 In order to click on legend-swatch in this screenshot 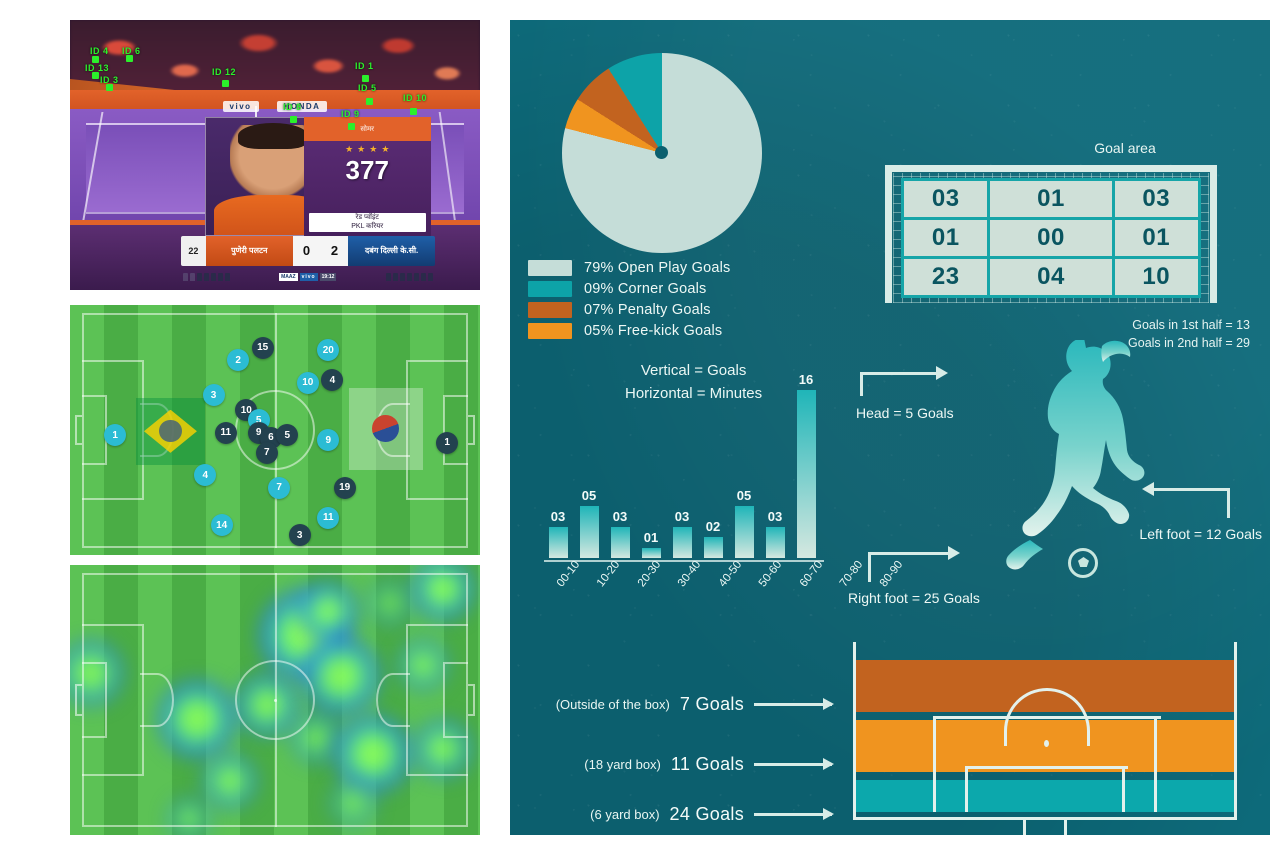, I will do `click(550, 310)`.